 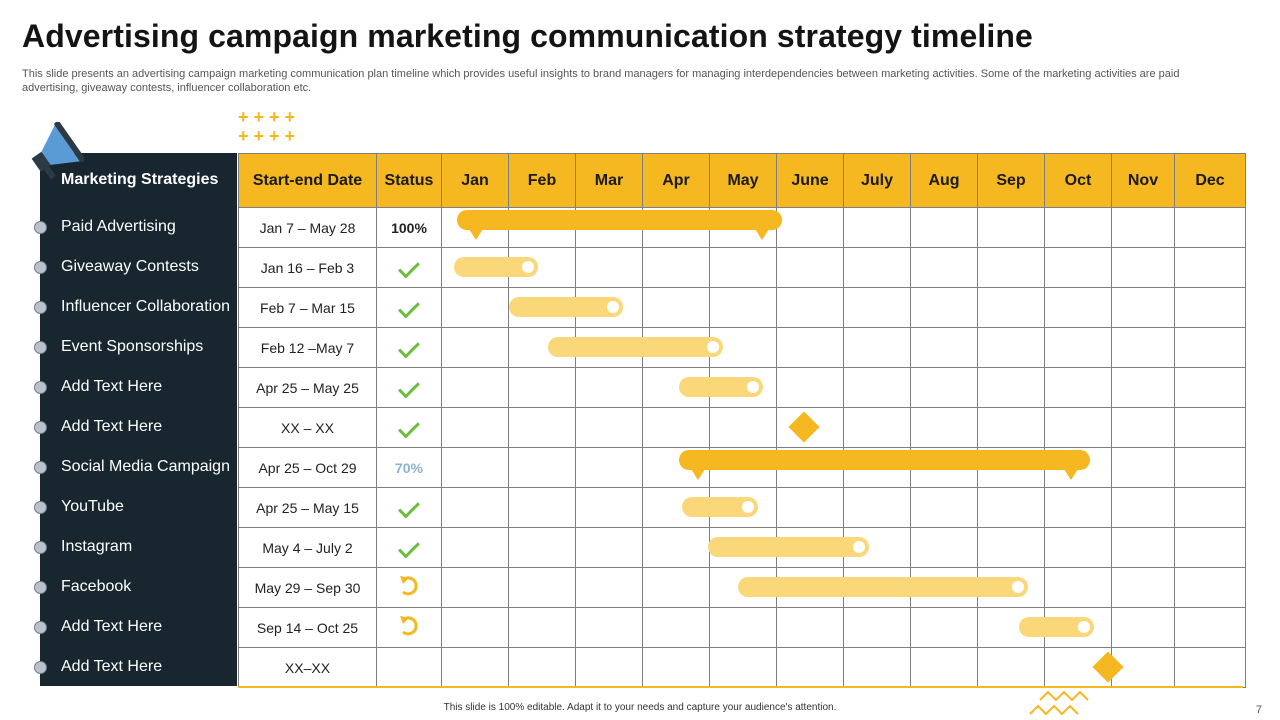 What do you see at coordinates (475, 180) in the screenshot?
I see `month-header-jan: Jan` at bounding box center [475, 180].